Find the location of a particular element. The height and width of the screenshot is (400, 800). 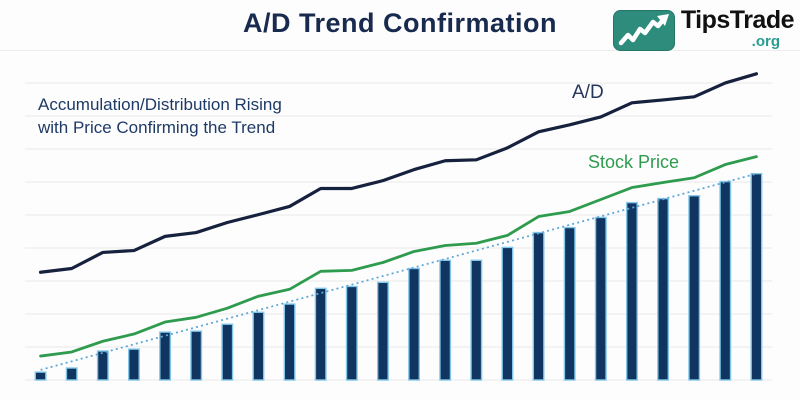

trending-up-chart-icon is located at coordinates (643, 30).